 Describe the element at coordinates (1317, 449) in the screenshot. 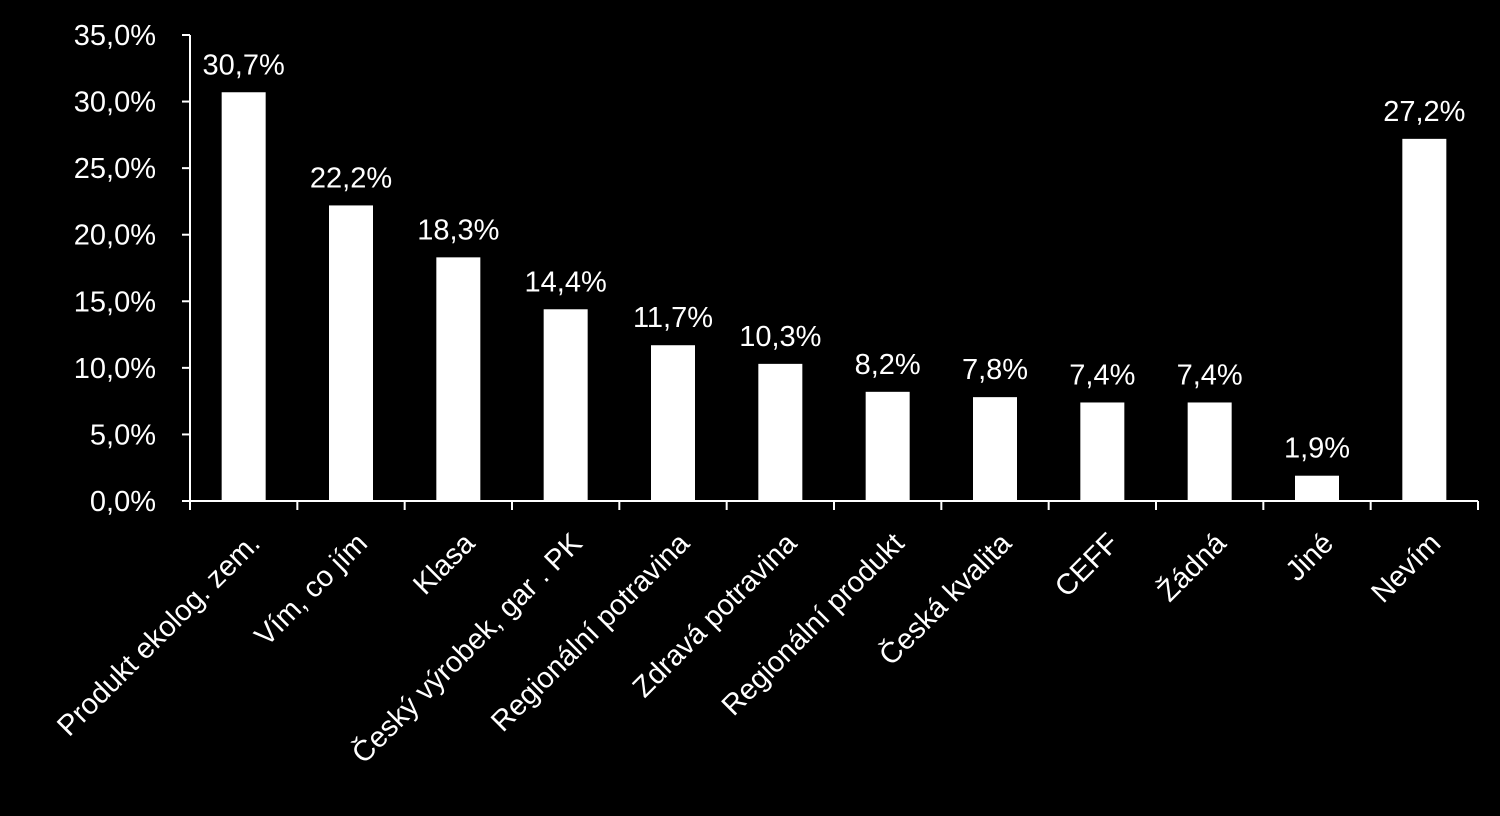

I see `data-label: 1,9%` at that location.